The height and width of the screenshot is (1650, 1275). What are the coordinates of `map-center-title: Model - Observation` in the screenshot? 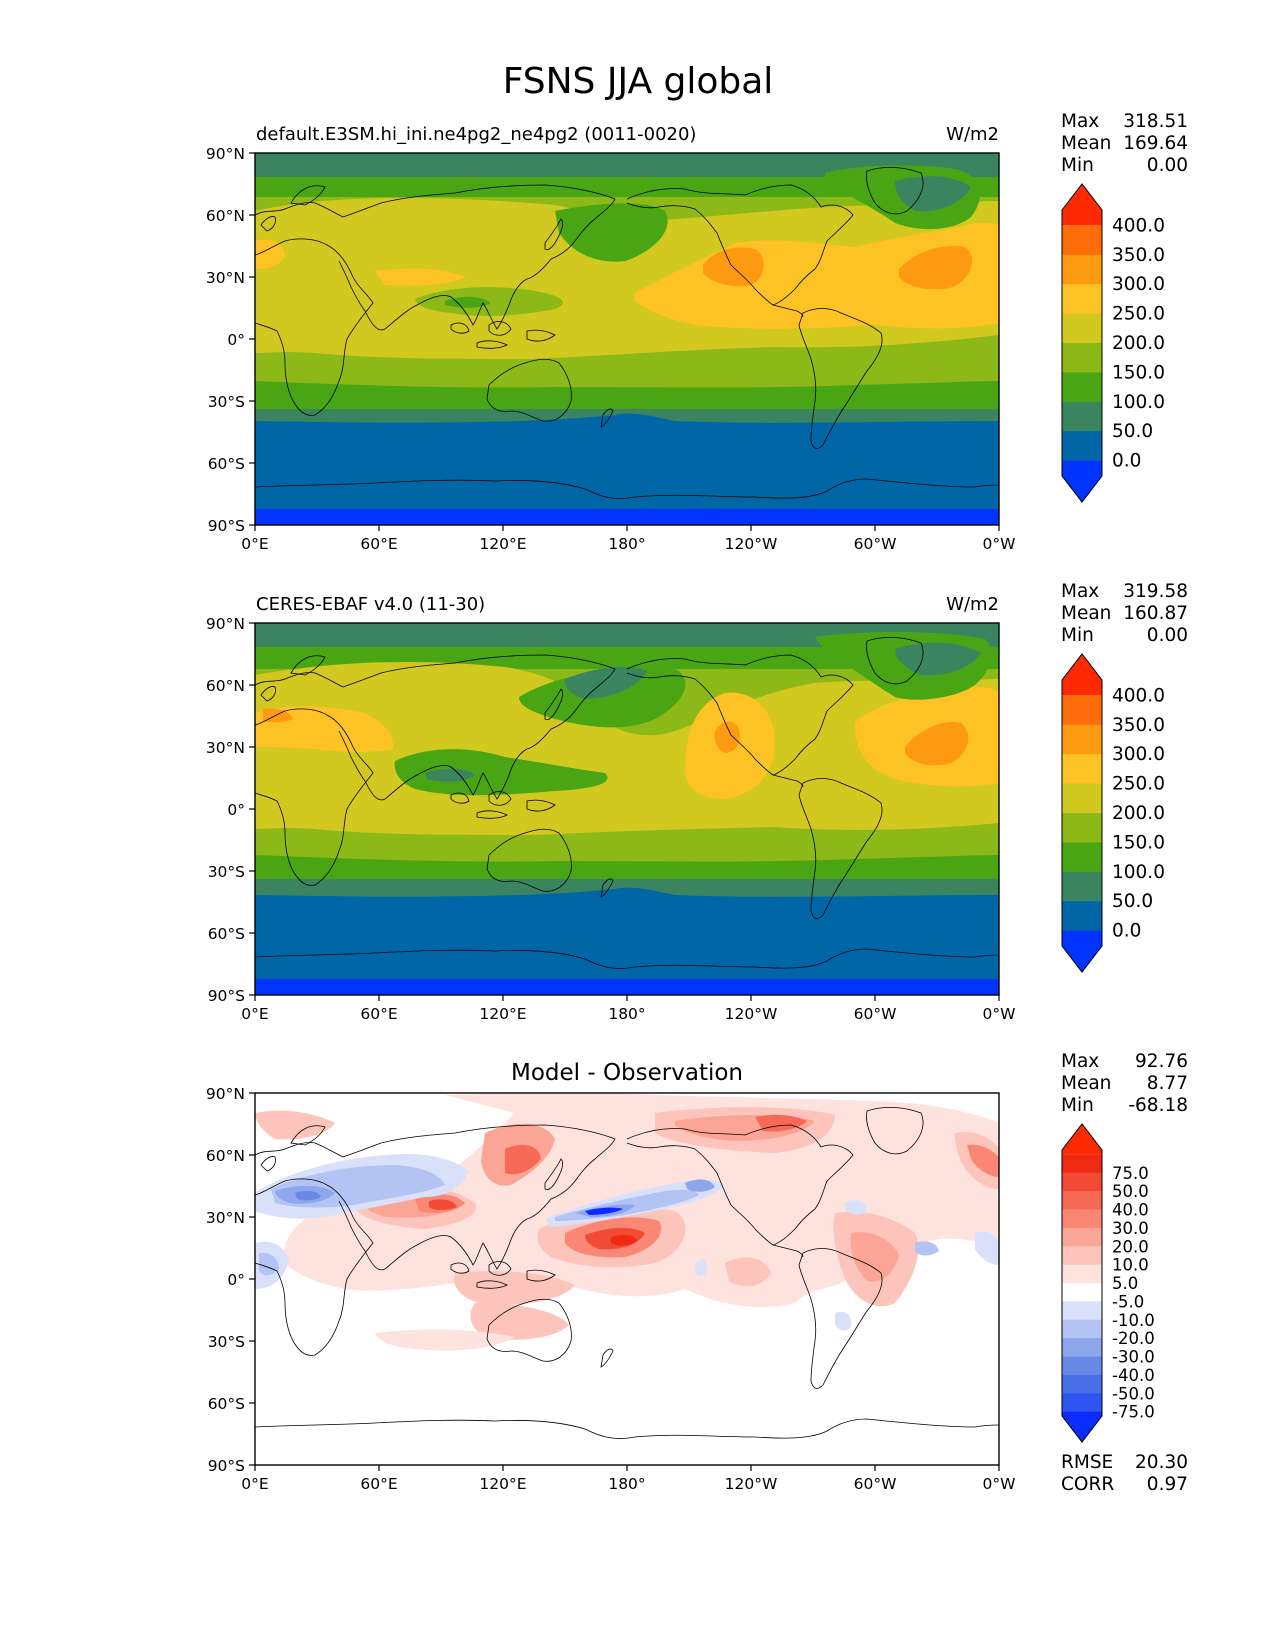 It's located at (627, 1073).